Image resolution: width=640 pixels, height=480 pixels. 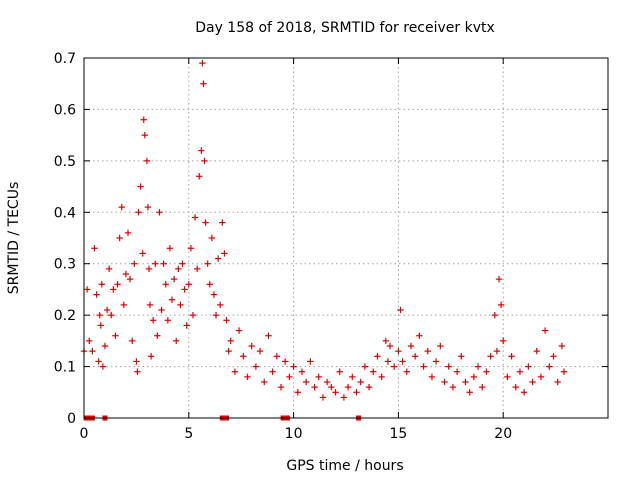 I want to click on x-tick-label: 15, so click(x=398, y=434).